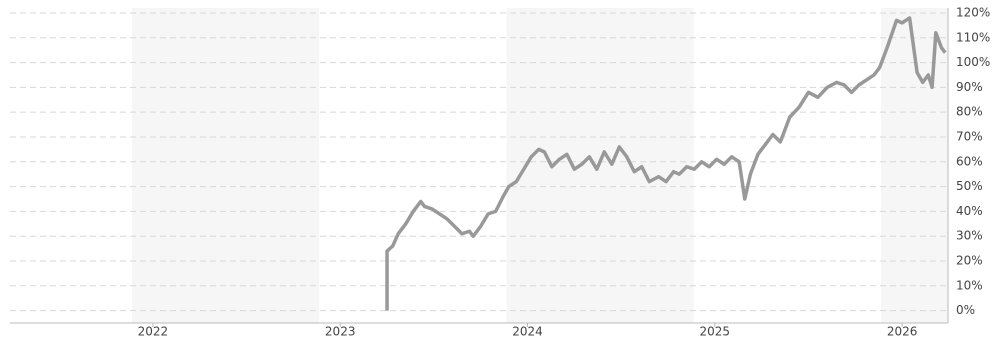 This screenshot has height=343, width=999. What do you see at coordinates (527, 332) in the screenshot?
I see `x-tick-label: 2024` at bounding box center [527, 332].